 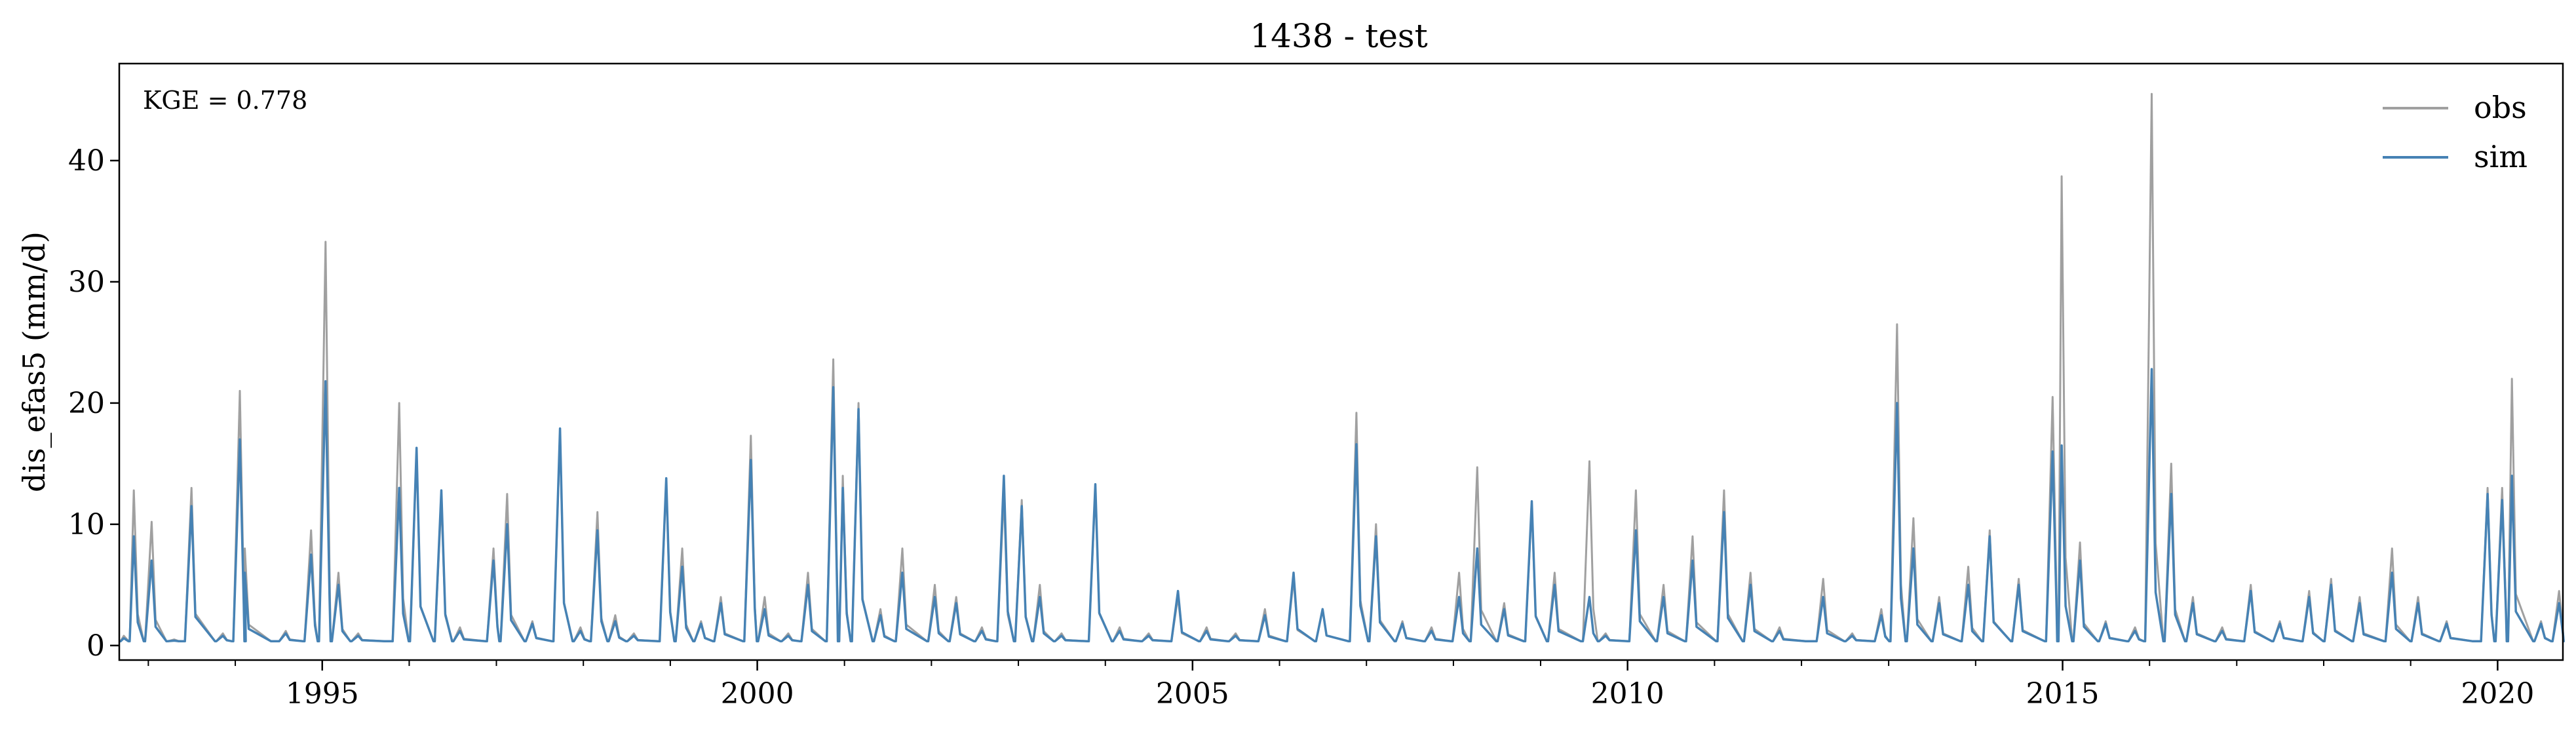 I want to click on y-tick-label: 30, so click(x=86, y=282).